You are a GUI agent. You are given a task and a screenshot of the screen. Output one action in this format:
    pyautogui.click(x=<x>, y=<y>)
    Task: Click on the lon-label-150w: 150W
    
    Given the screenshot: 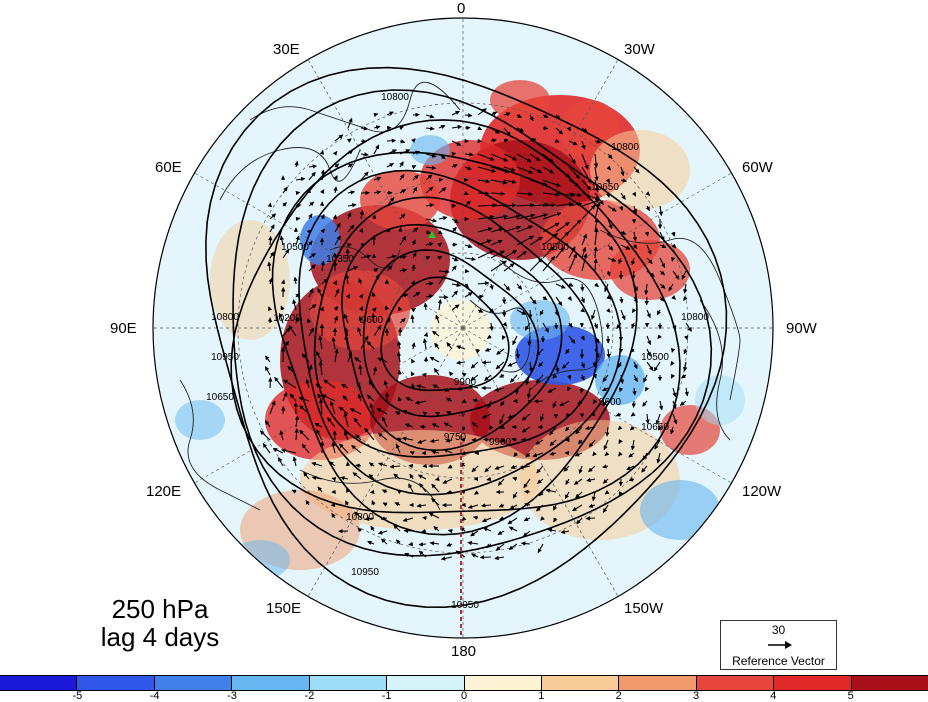 What is the action you would take?
    pyautogui.click(x=644, y=608)
    